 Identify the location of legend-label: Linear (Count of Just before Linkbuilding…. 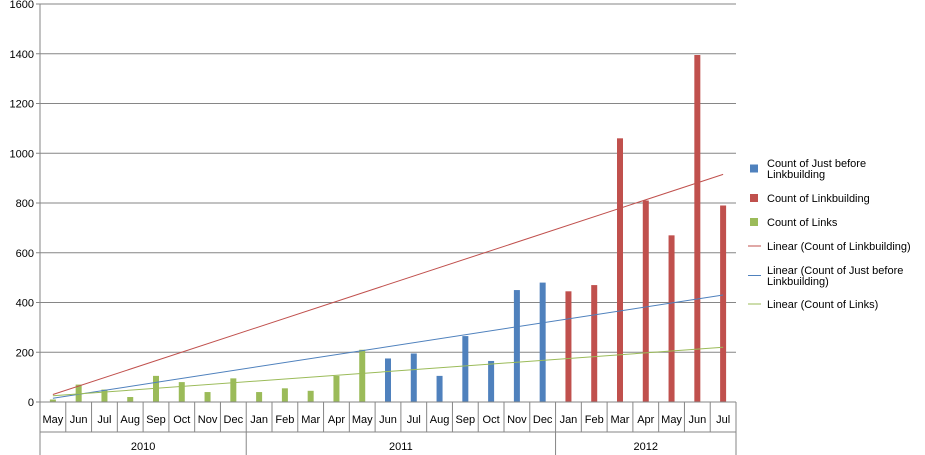
(835, 276).